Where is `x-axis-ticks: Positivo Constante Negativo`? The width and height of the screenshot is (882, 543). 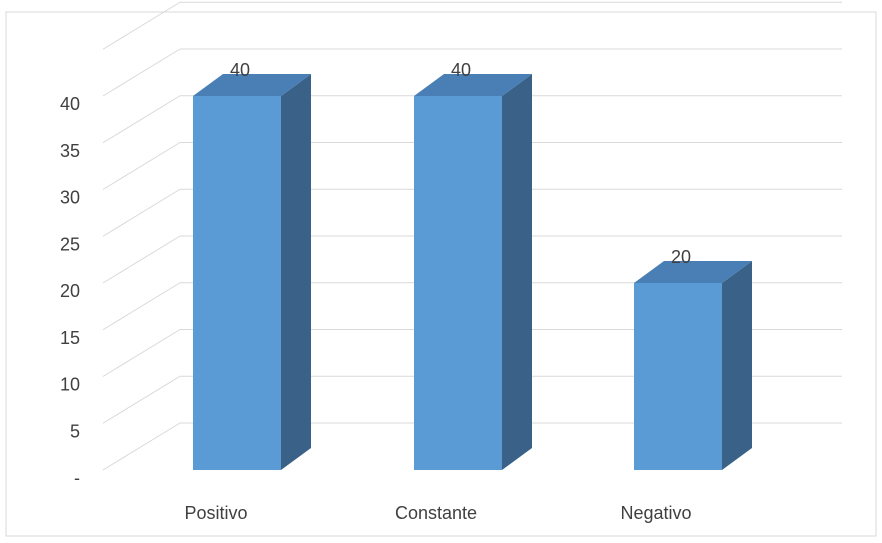
x-axis-ticks: Positivo Constante Negativo is located at coordinates (437, 513).